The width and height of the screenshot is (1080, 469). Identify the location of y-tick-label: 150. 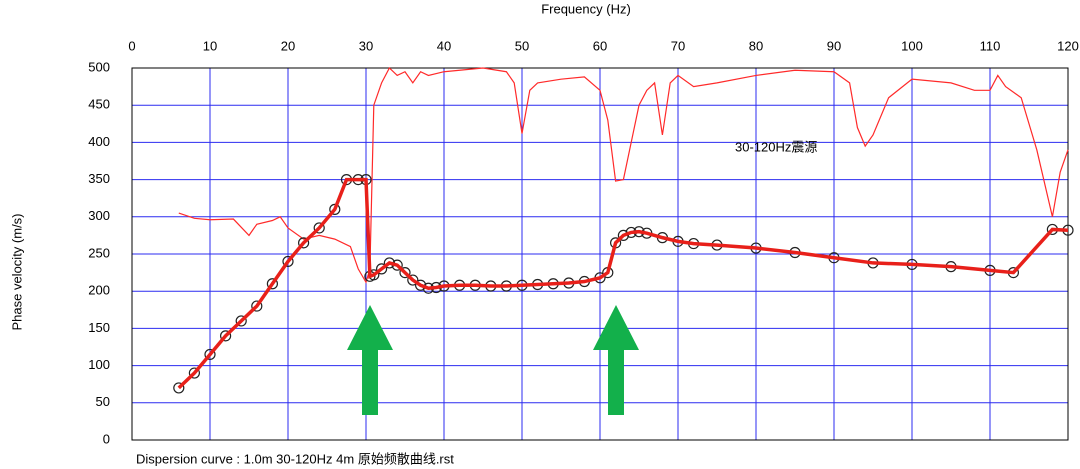
(99, 327).